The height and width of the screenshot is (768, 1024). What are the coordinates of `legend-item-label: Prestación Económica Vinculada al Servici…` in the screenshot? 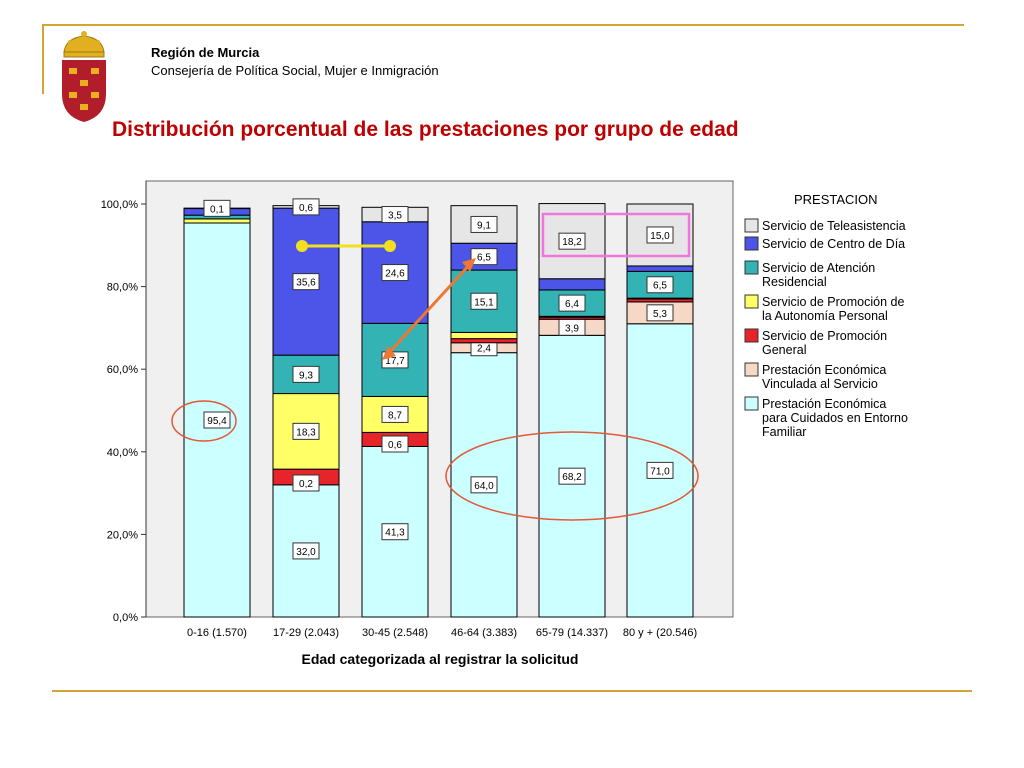 It's located at (824, 377).